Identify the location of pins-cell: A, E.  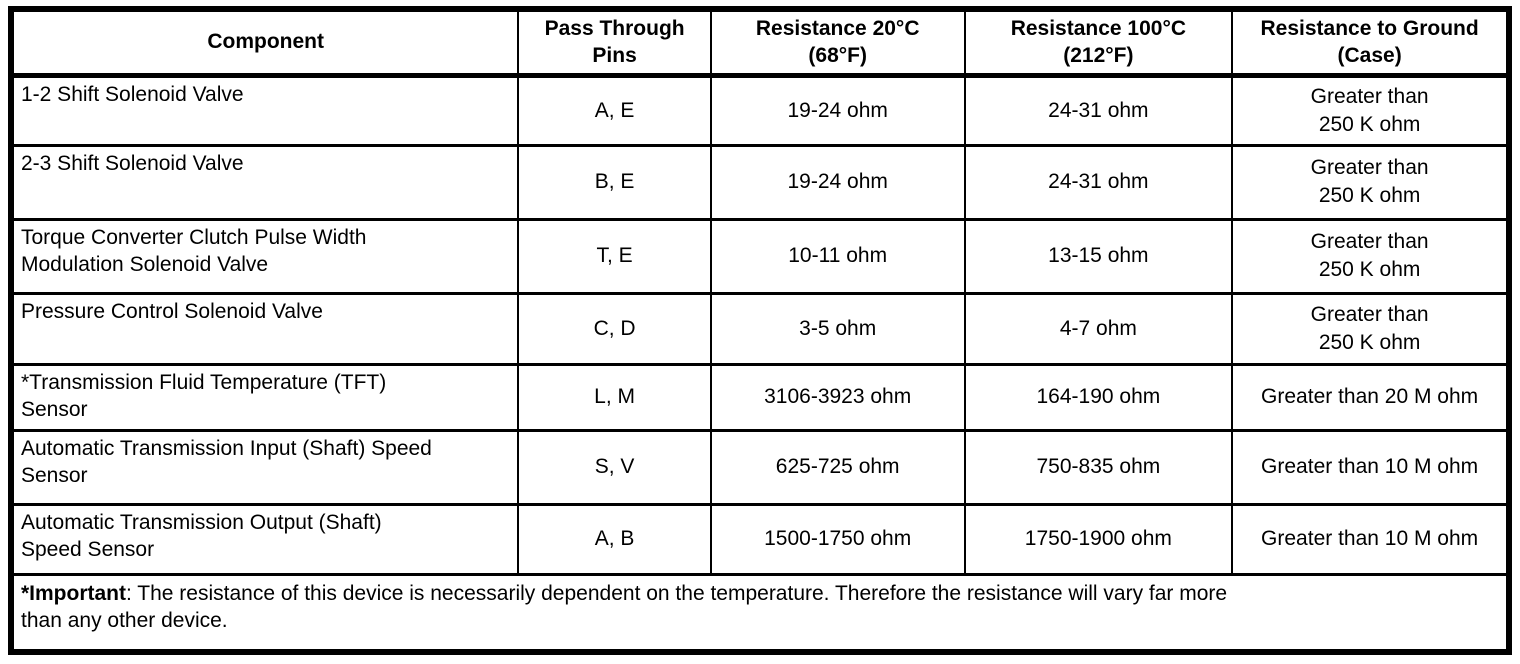
(614, 110).